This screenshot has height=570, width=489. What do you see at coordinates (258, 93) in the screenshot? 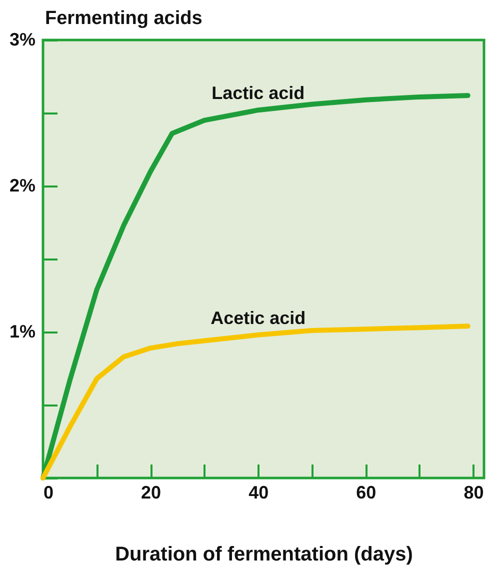
I see `series-label: Lactic acid` at bounding box center [258, 93].